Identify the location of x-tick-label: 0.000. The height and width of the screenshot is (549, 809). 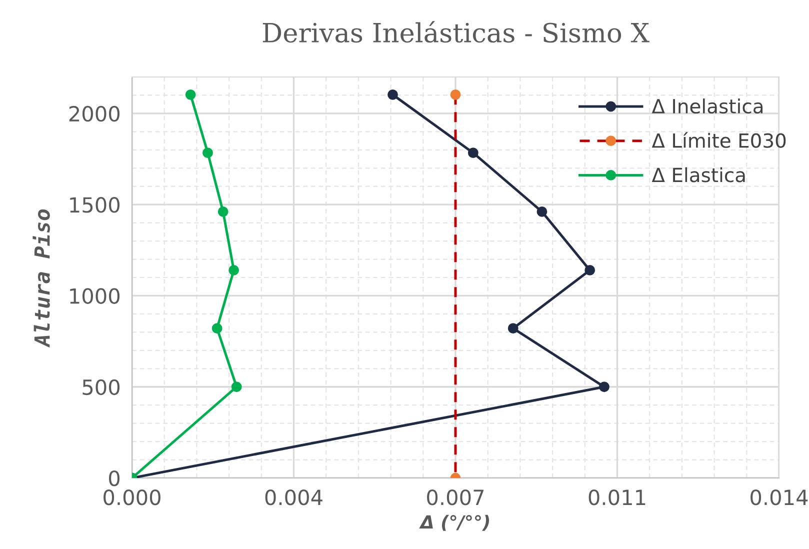
(132, 497).